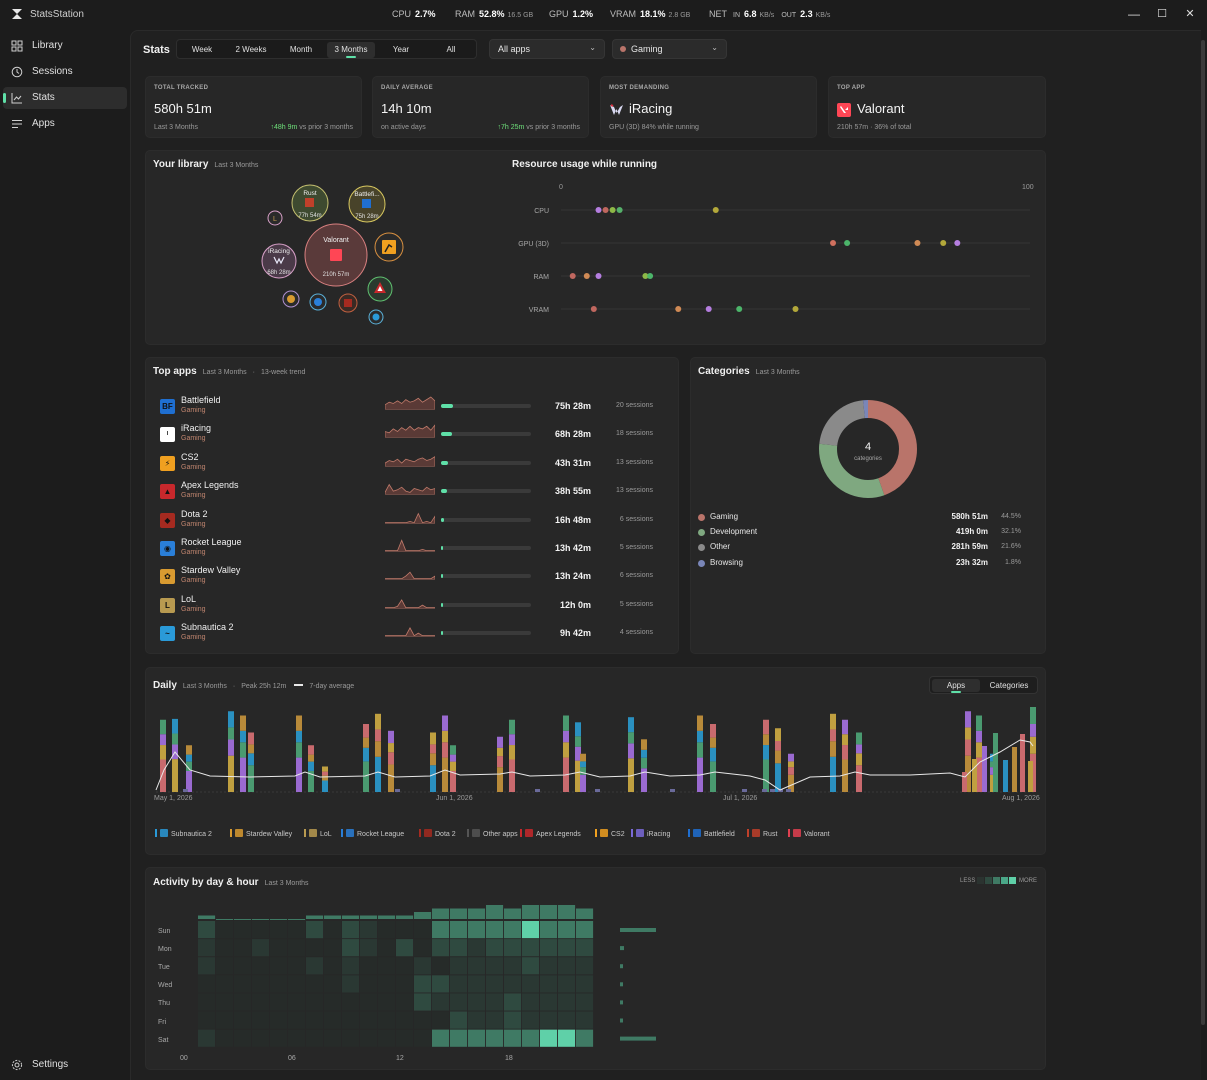 The height and width of the screenshot is (1080, 1207). I want to click on toggle-apps: Apps, so click(956, 686).